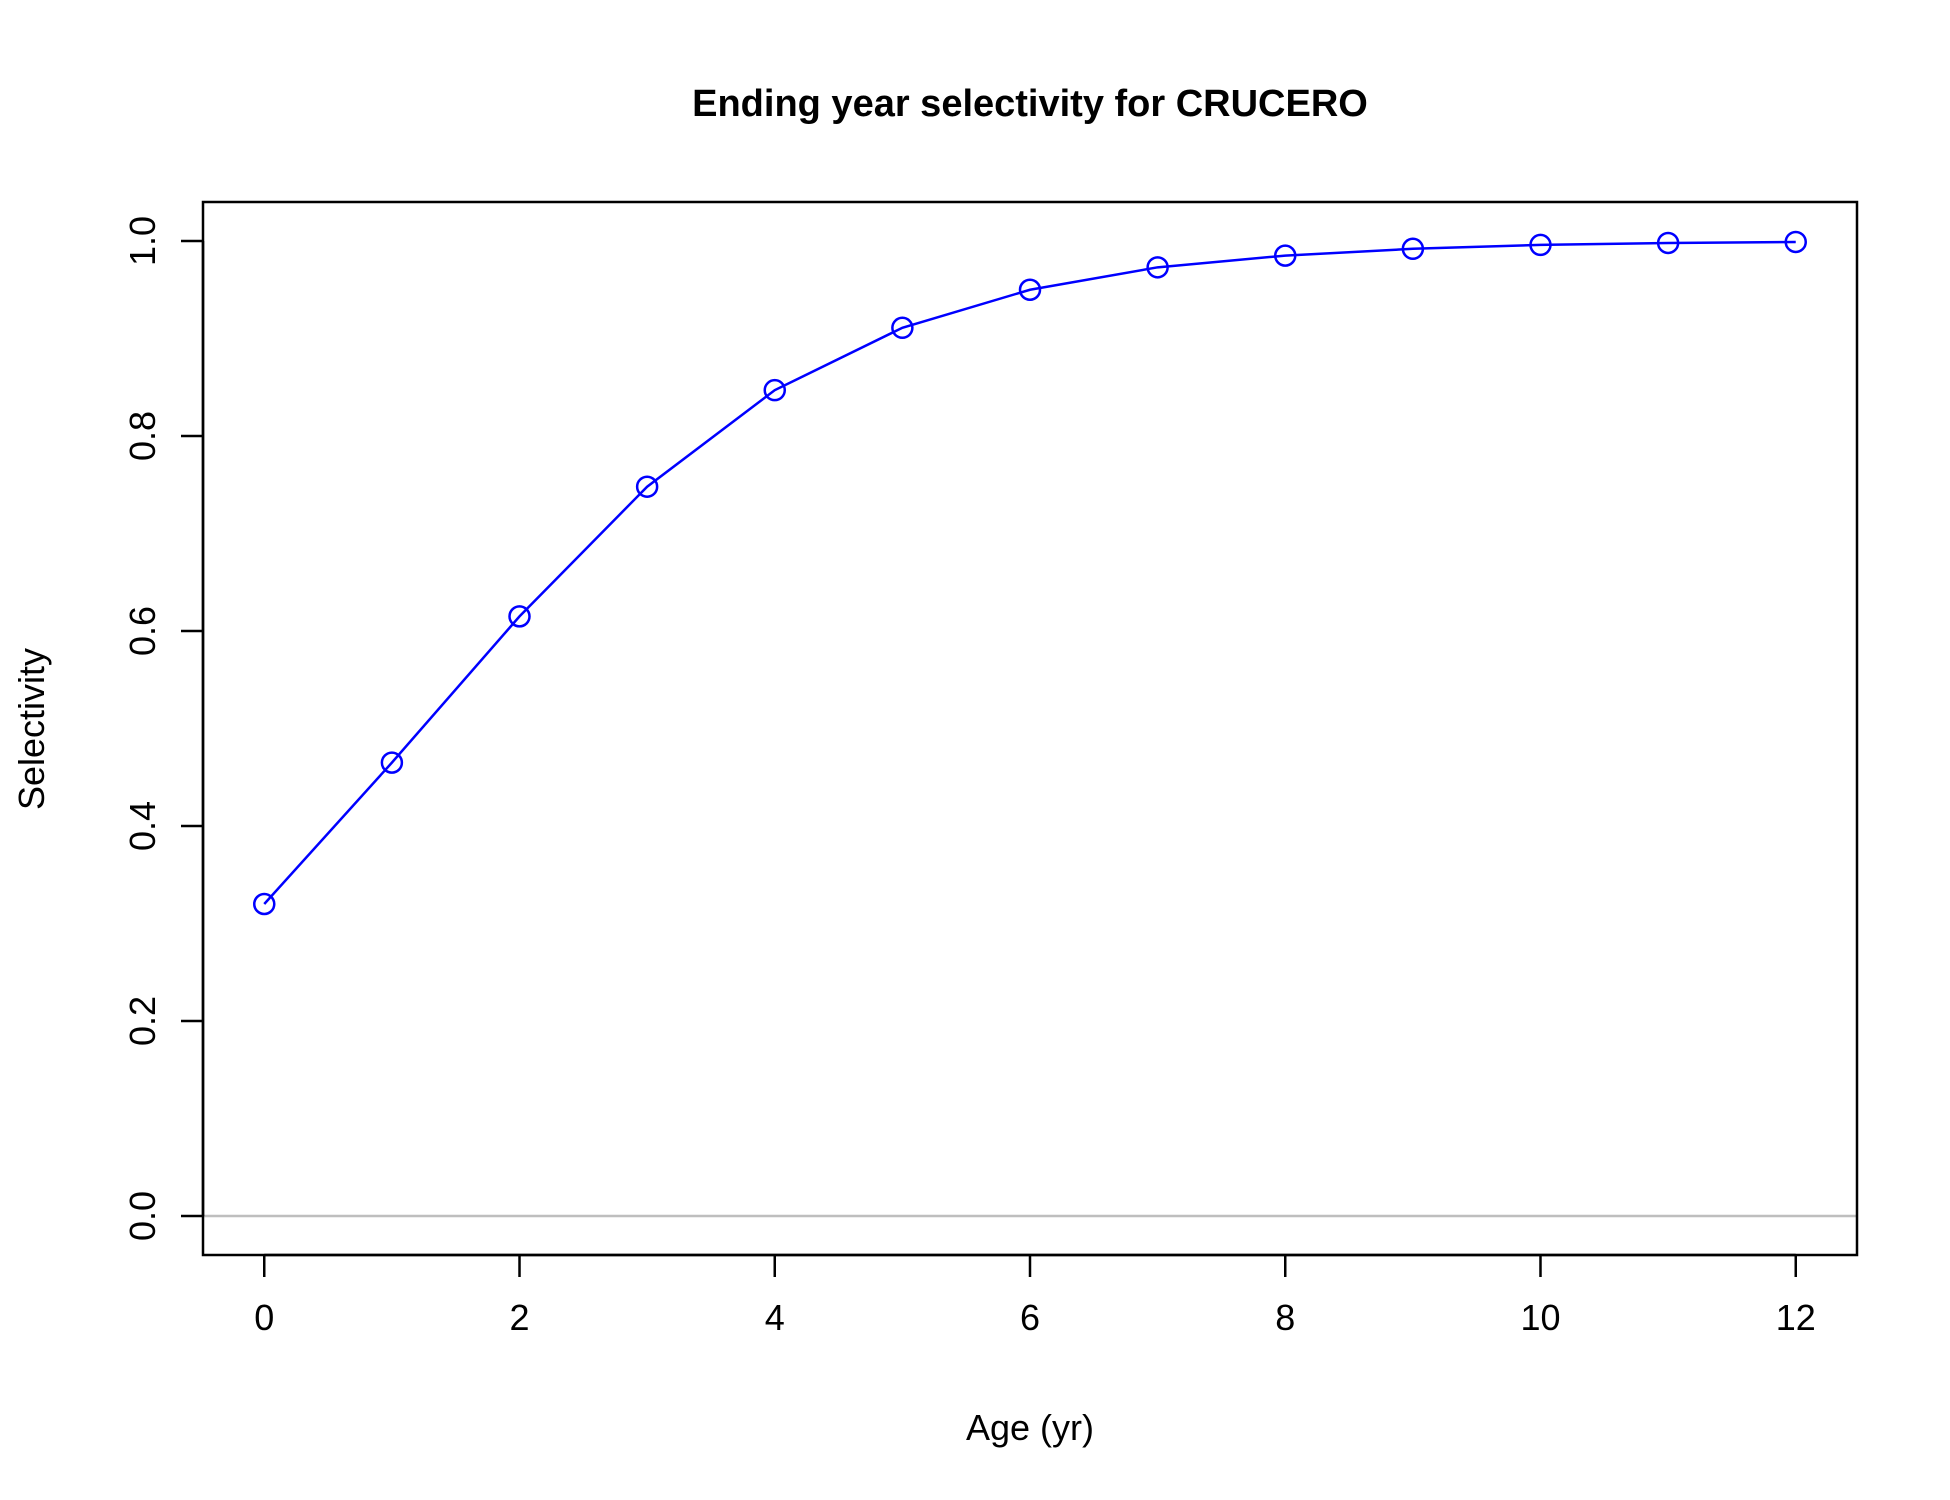 This screenshot has width=1950, height=1500. What do you see at coordinates (1030, 104) in the screenshot?
I see `chart-title: Ending year selectivity for CRUCERO` at bounding box center [1030, 104].